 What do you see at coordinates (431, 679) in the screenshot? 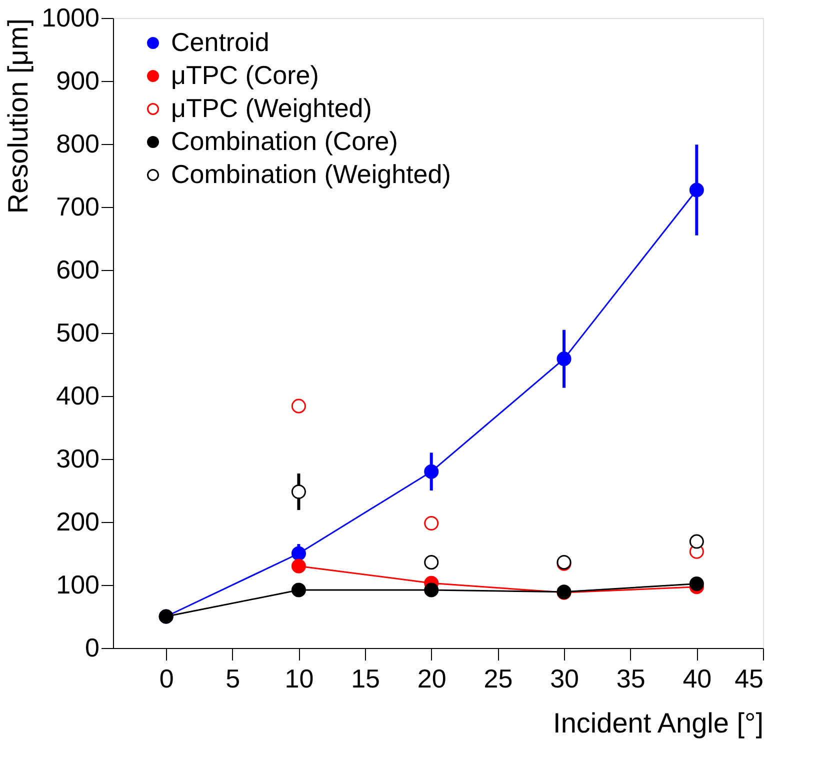
I see `x-tick-label: 20` at bounding box center [431, 679].